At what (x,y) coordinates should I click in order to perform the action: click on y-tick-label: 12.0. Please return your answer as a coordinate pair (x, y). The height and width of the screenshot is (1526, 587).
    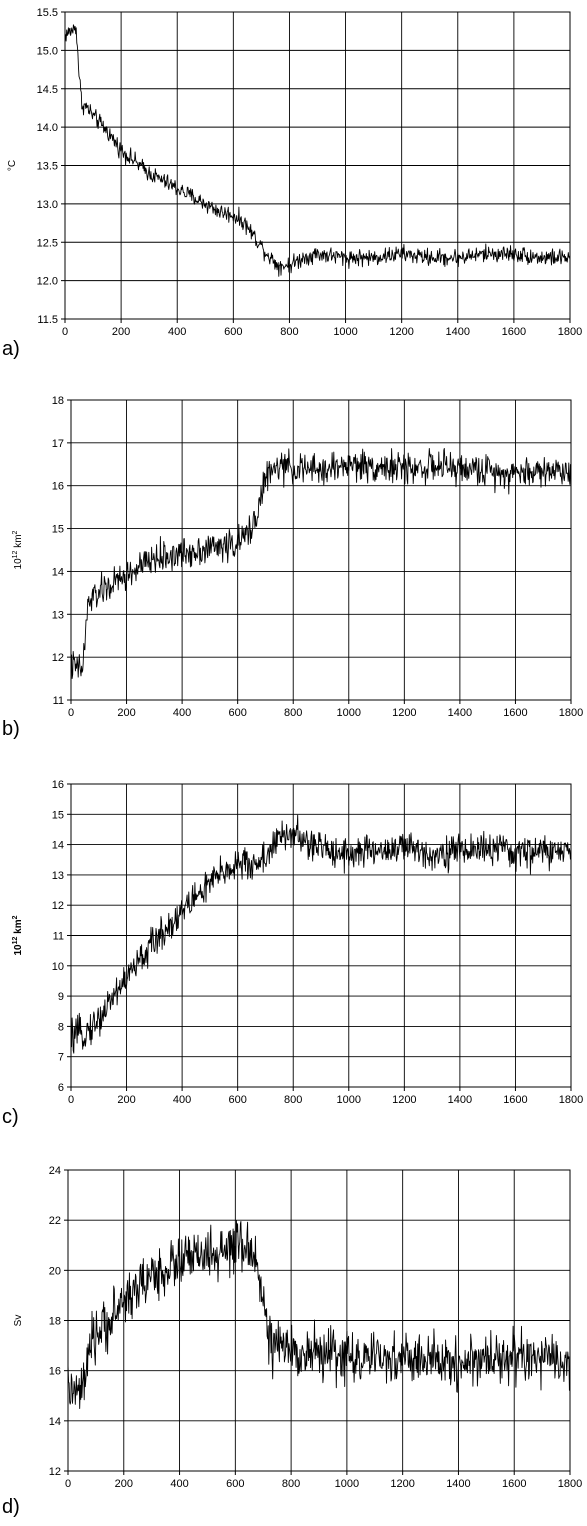
    Looking at the image, I should click on (47, 282).